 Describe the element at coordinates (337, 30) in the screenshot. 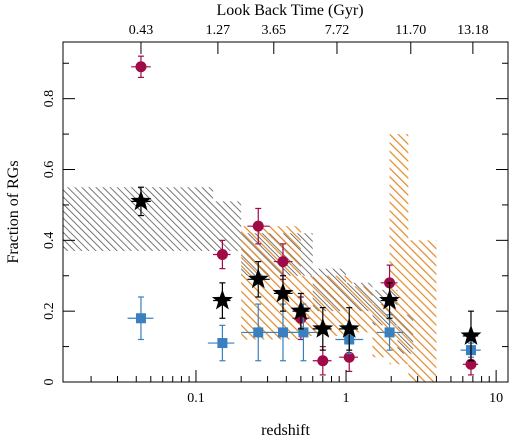

I see `top-tick-label: 7.72` at that location.